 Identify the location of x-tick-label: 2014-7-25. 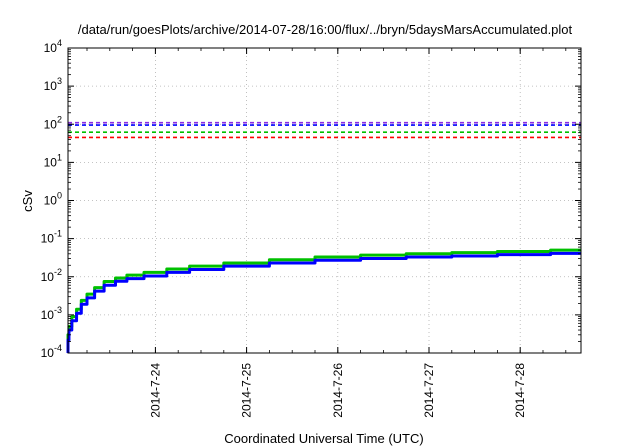
(247, 390).